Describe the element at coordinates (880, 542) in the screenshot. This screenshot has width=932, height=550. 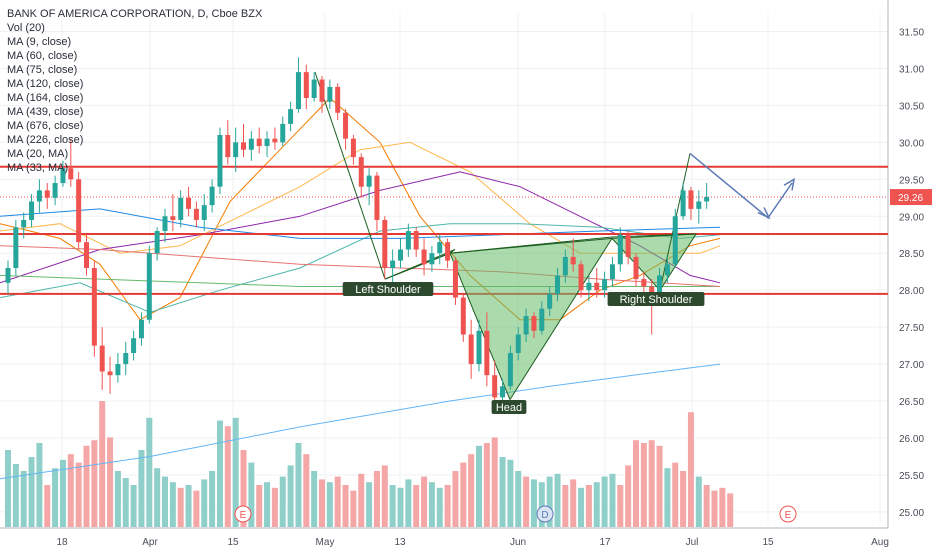
I see `x-tick-label: Aug` at that location.